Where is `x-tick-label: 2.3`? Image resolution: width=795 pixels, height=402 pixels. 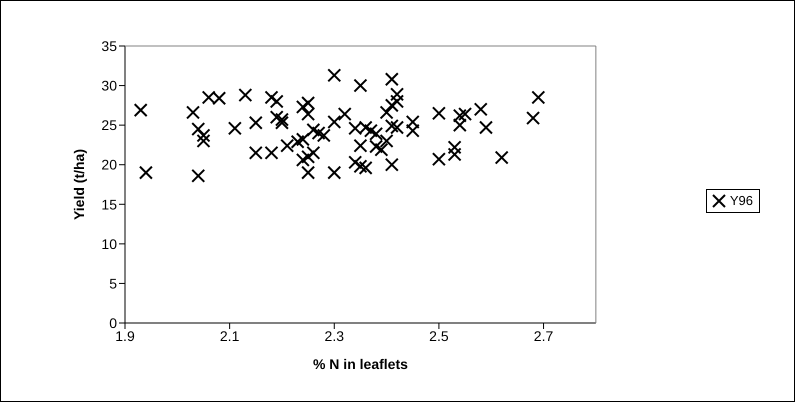 x-tick-label: 2.3 is located at coordinates (334, 336).